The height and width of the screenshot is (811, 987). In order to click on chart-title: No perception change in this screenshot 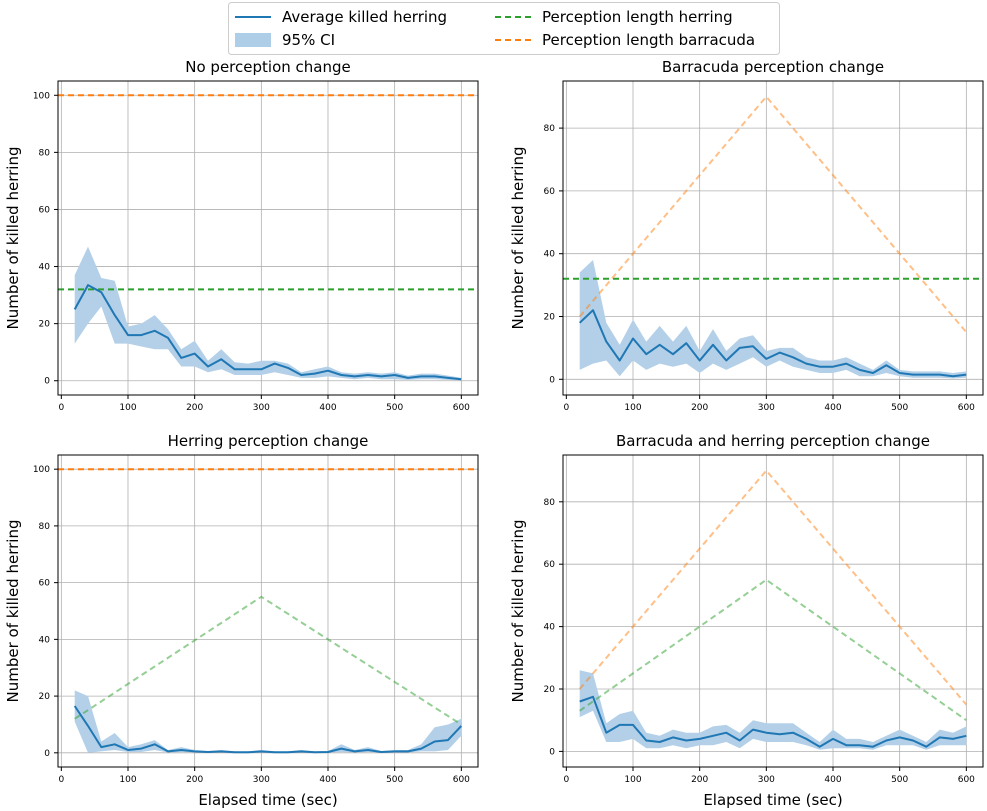, I will do `click(267, 67)`.